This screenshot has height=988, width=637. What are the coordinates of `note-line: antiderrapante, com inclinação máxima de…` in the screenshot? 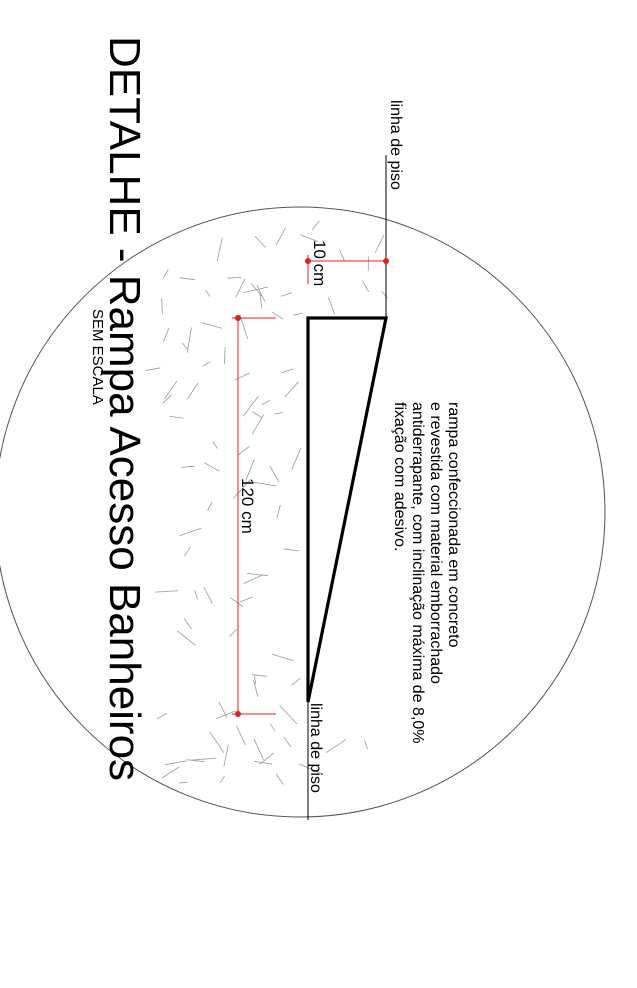 It's located at (417, 573).